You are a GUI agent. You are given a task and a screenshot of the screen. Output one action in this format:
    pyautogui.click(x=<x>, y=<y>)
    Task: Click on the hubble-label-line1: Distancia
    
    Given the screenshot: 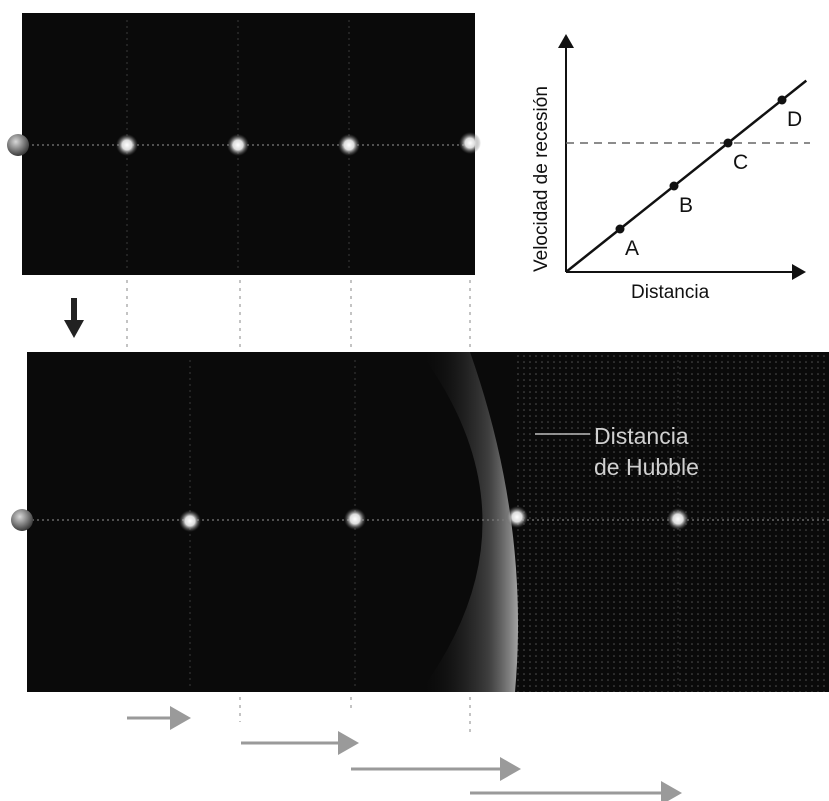 What is the action you would take?
    pyautogui.click(x=641, y=436)
    